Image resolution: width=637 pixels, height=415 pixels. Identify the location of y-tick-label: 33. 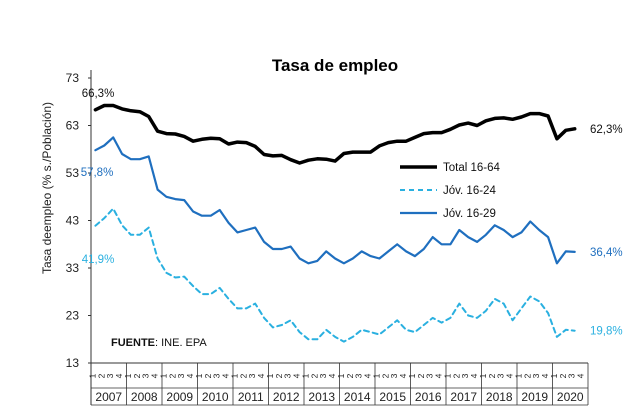
(73, 268).